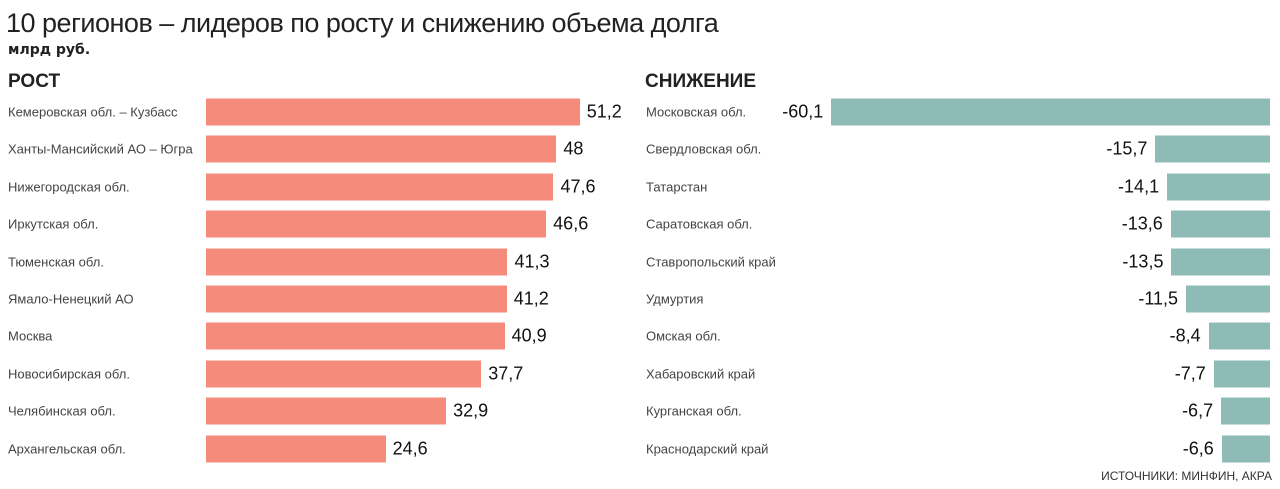 The width and height of the screenshot is (1280, 489). Describe the element at coordinates (675, 299) in the screenshot. I see `category-label: Удмуртия` at that location.